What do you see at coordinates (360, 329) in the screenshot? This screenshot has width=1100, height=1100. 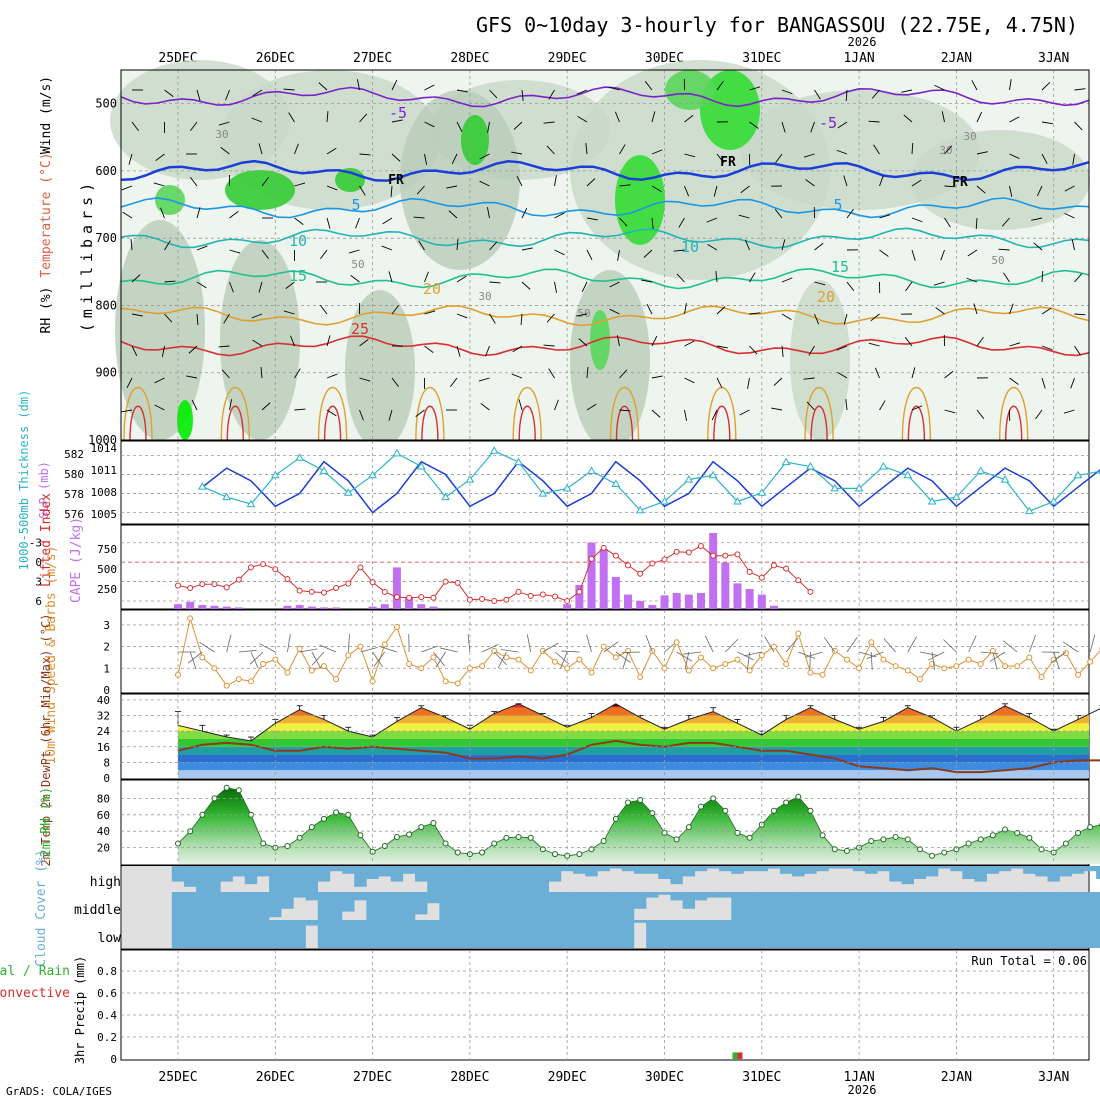 I see `isotherm-label-10: 25` at bounding box center [360, 329].